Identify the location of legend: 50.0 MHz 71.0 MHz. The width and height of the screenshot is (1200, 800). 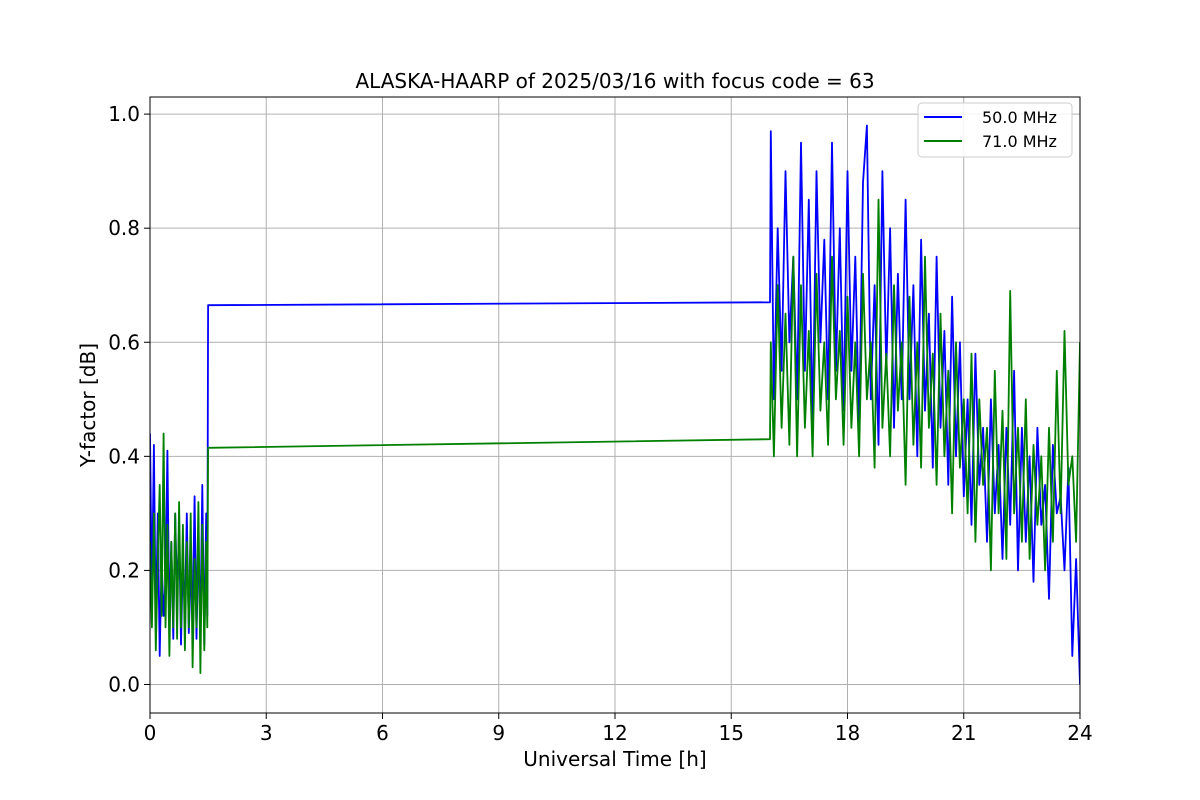
(995, 130).